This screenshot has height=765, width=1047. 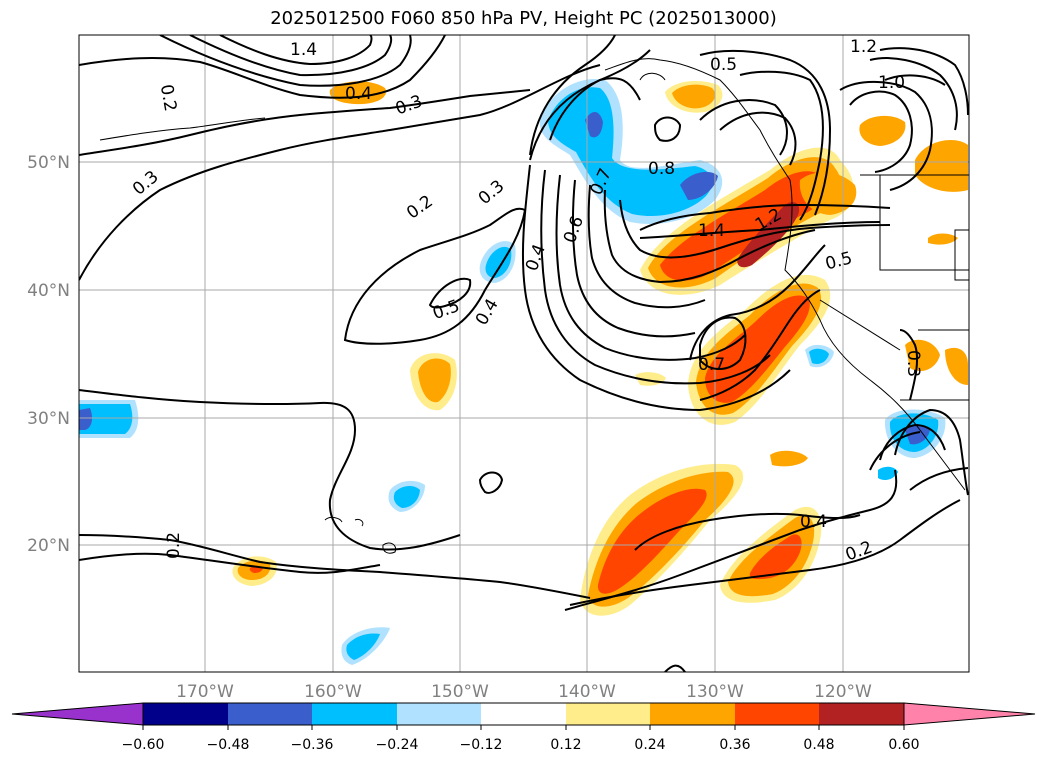 What do you see at coordinates (734, 745) in the screenshot?
I see `colorbar-tick-label: 0.36` at bounding box center [734, 745].